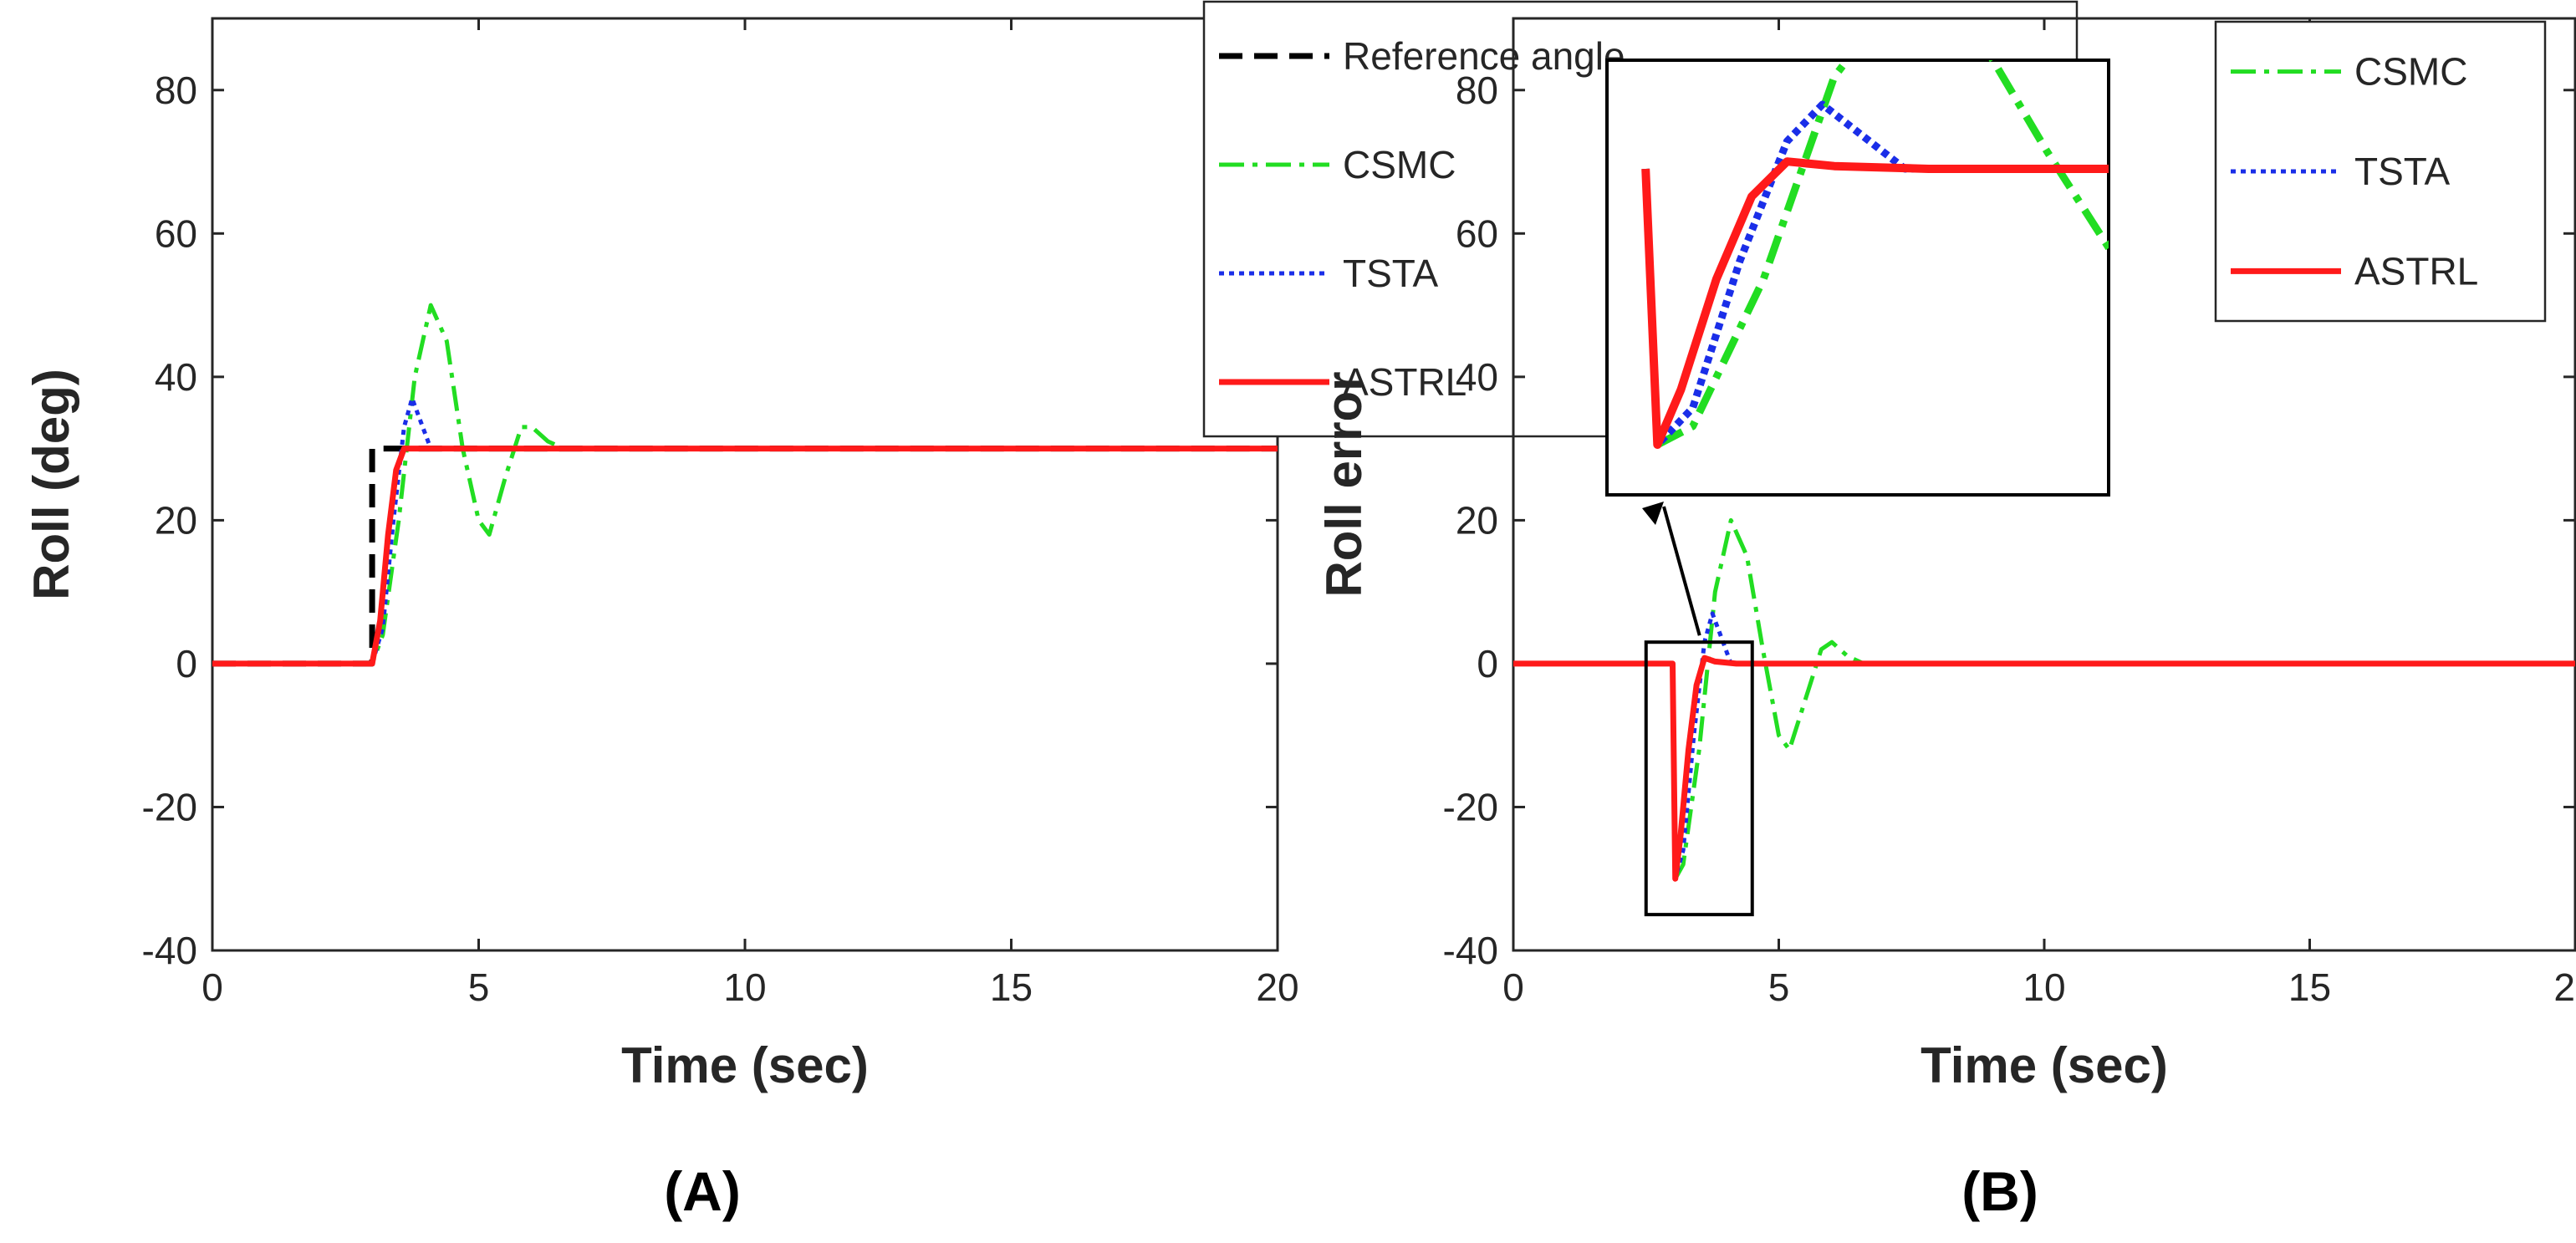 This screenshot has width=2576, height=1243. What do you see at coordinates (1484, 56) in the screenshot?
I see `legend-label-reference-angle: Reference angle` at bounding box center [1484, 56].